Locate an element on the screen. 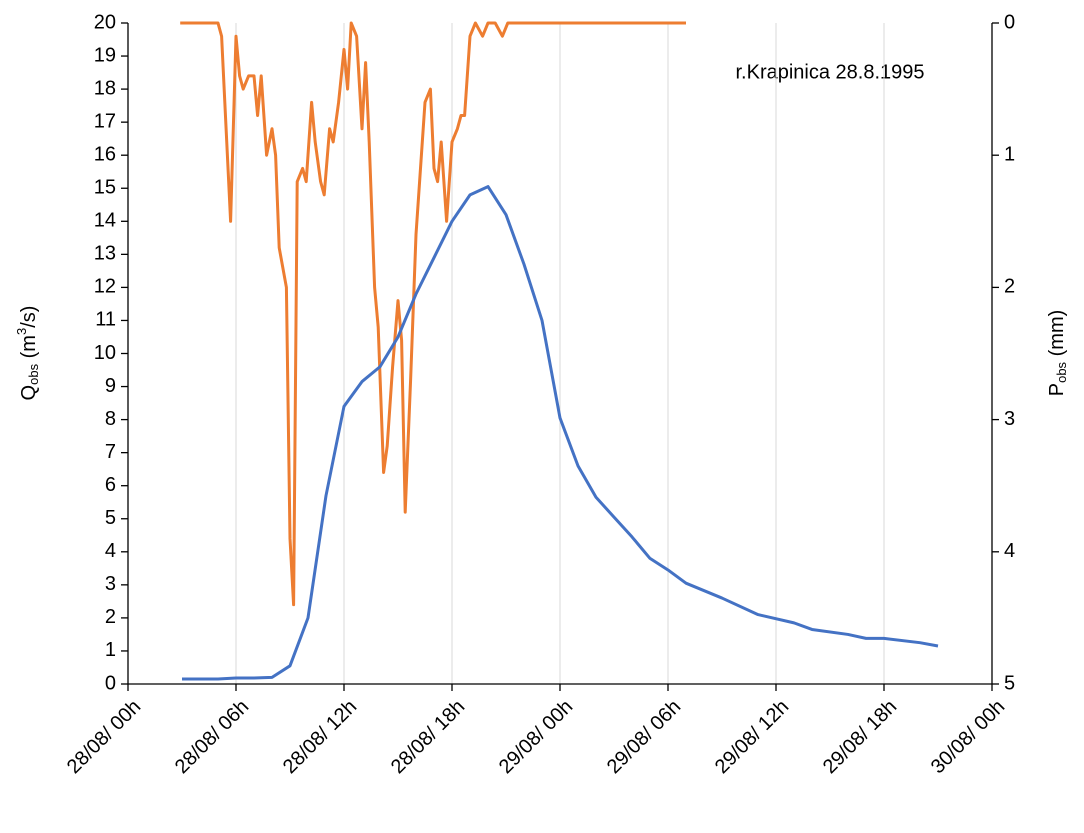  y-tick-label: 11 is located at coordinates (105, 320).